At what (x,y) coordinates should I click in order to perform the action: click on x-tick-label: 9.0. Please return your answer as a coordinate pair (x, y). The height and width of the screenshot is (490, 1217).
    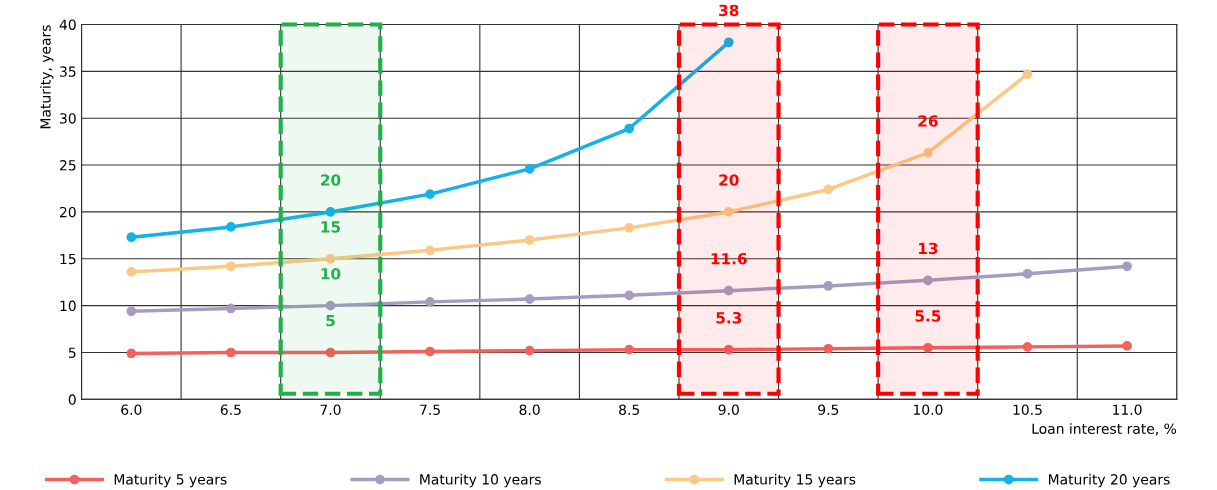
    Looking at the image, I should click on (728, 409).